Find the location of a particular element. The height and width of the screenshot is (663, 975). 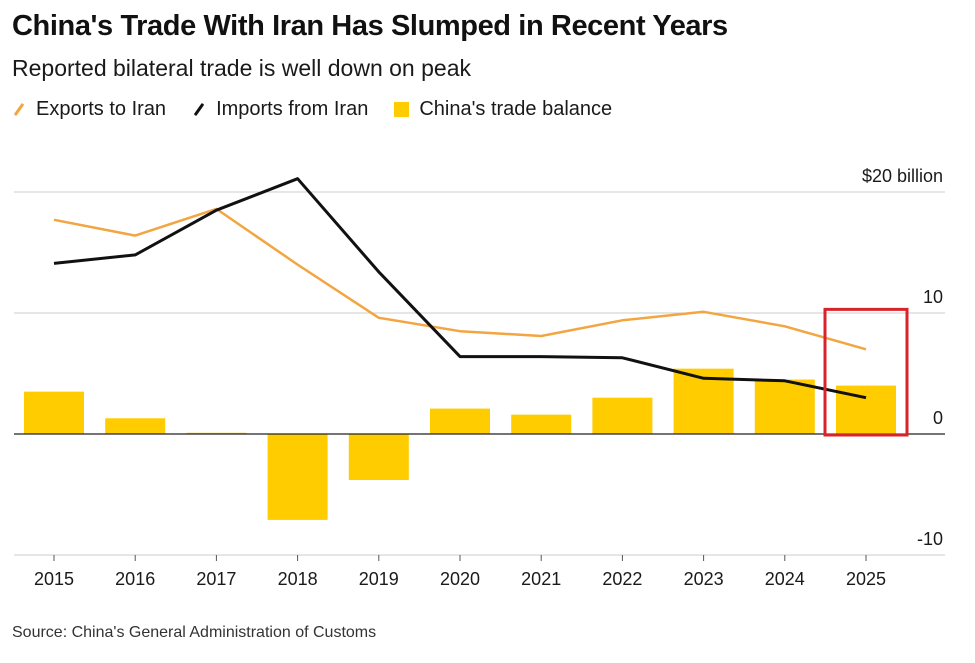

balance-bar-2020 is located at coordinates (460, 421).